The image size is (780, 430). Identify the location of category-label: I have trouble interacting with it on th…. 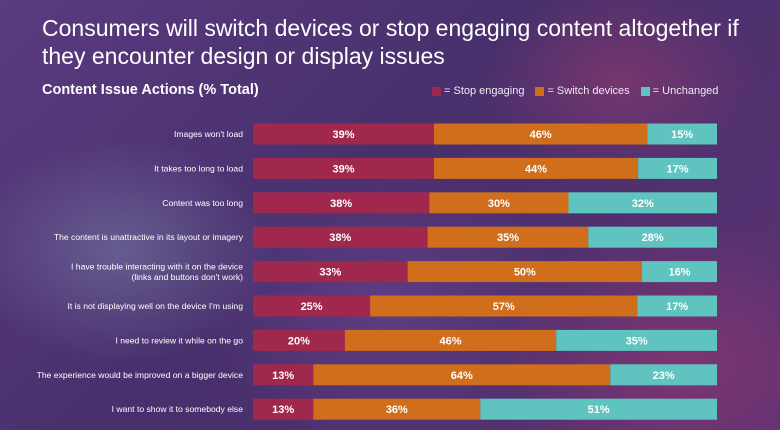
(157, 271).